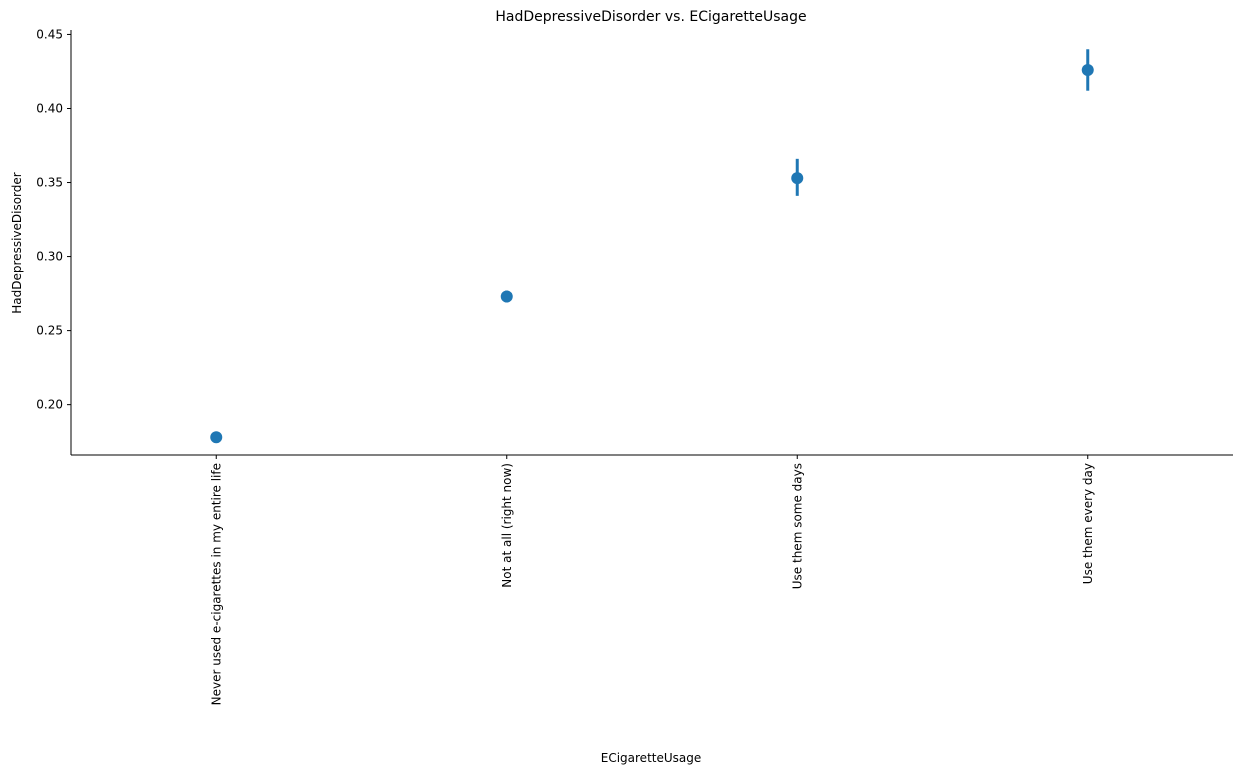  What do you see at coordinates (49, 257) in the screenshot?
I see `y-tick-label: 0.30` at bounding box center [49, 257].